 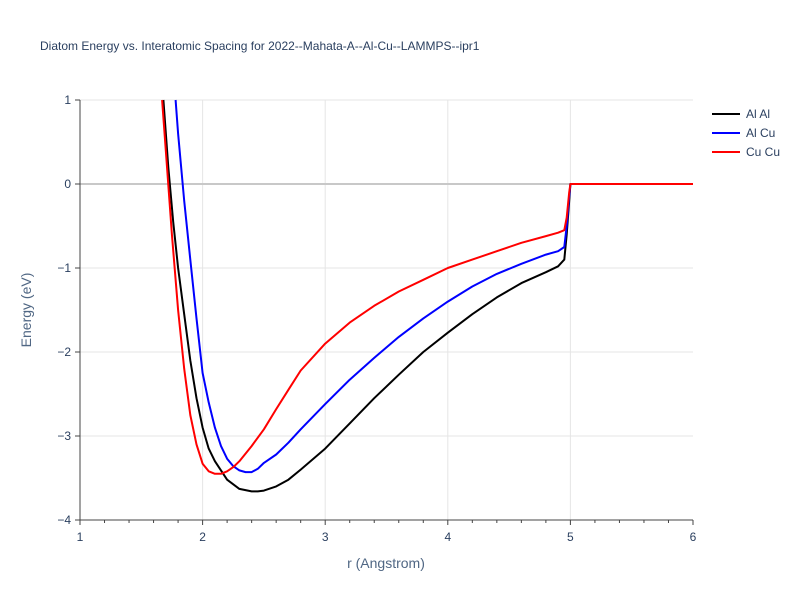 What do you see at coordinates (64, 436) in the screenshot?
I see `y-tick-label: −3` at bounding box center [64, 436].